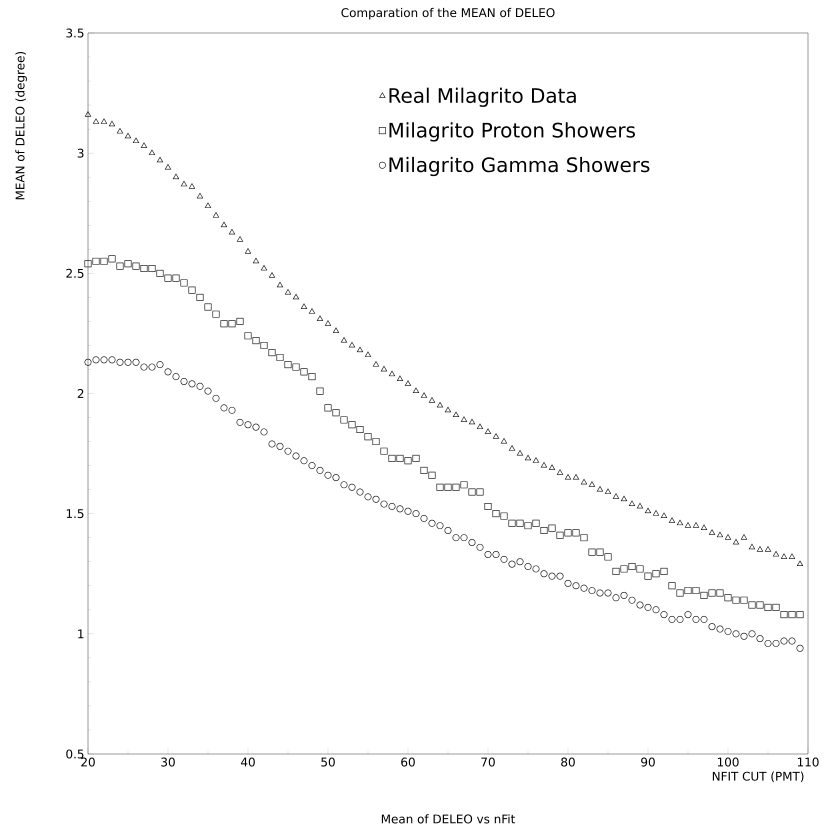 The image size is (833, 829). Describe the element at coordinates (75, 33) in the screenshot. I see `y-tick-label: 3.5` at that location.